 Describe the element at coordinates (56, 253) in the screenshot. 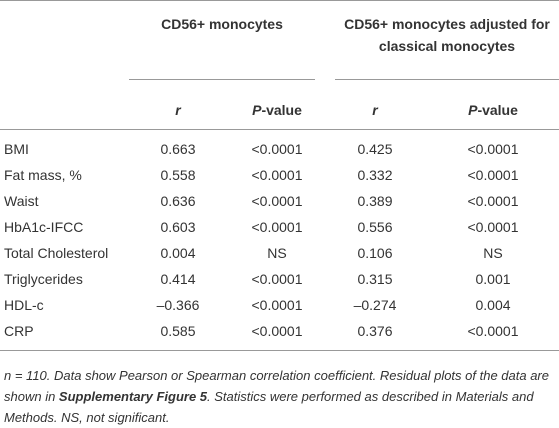

I see `row-label: Total Cholesterol` at that location.